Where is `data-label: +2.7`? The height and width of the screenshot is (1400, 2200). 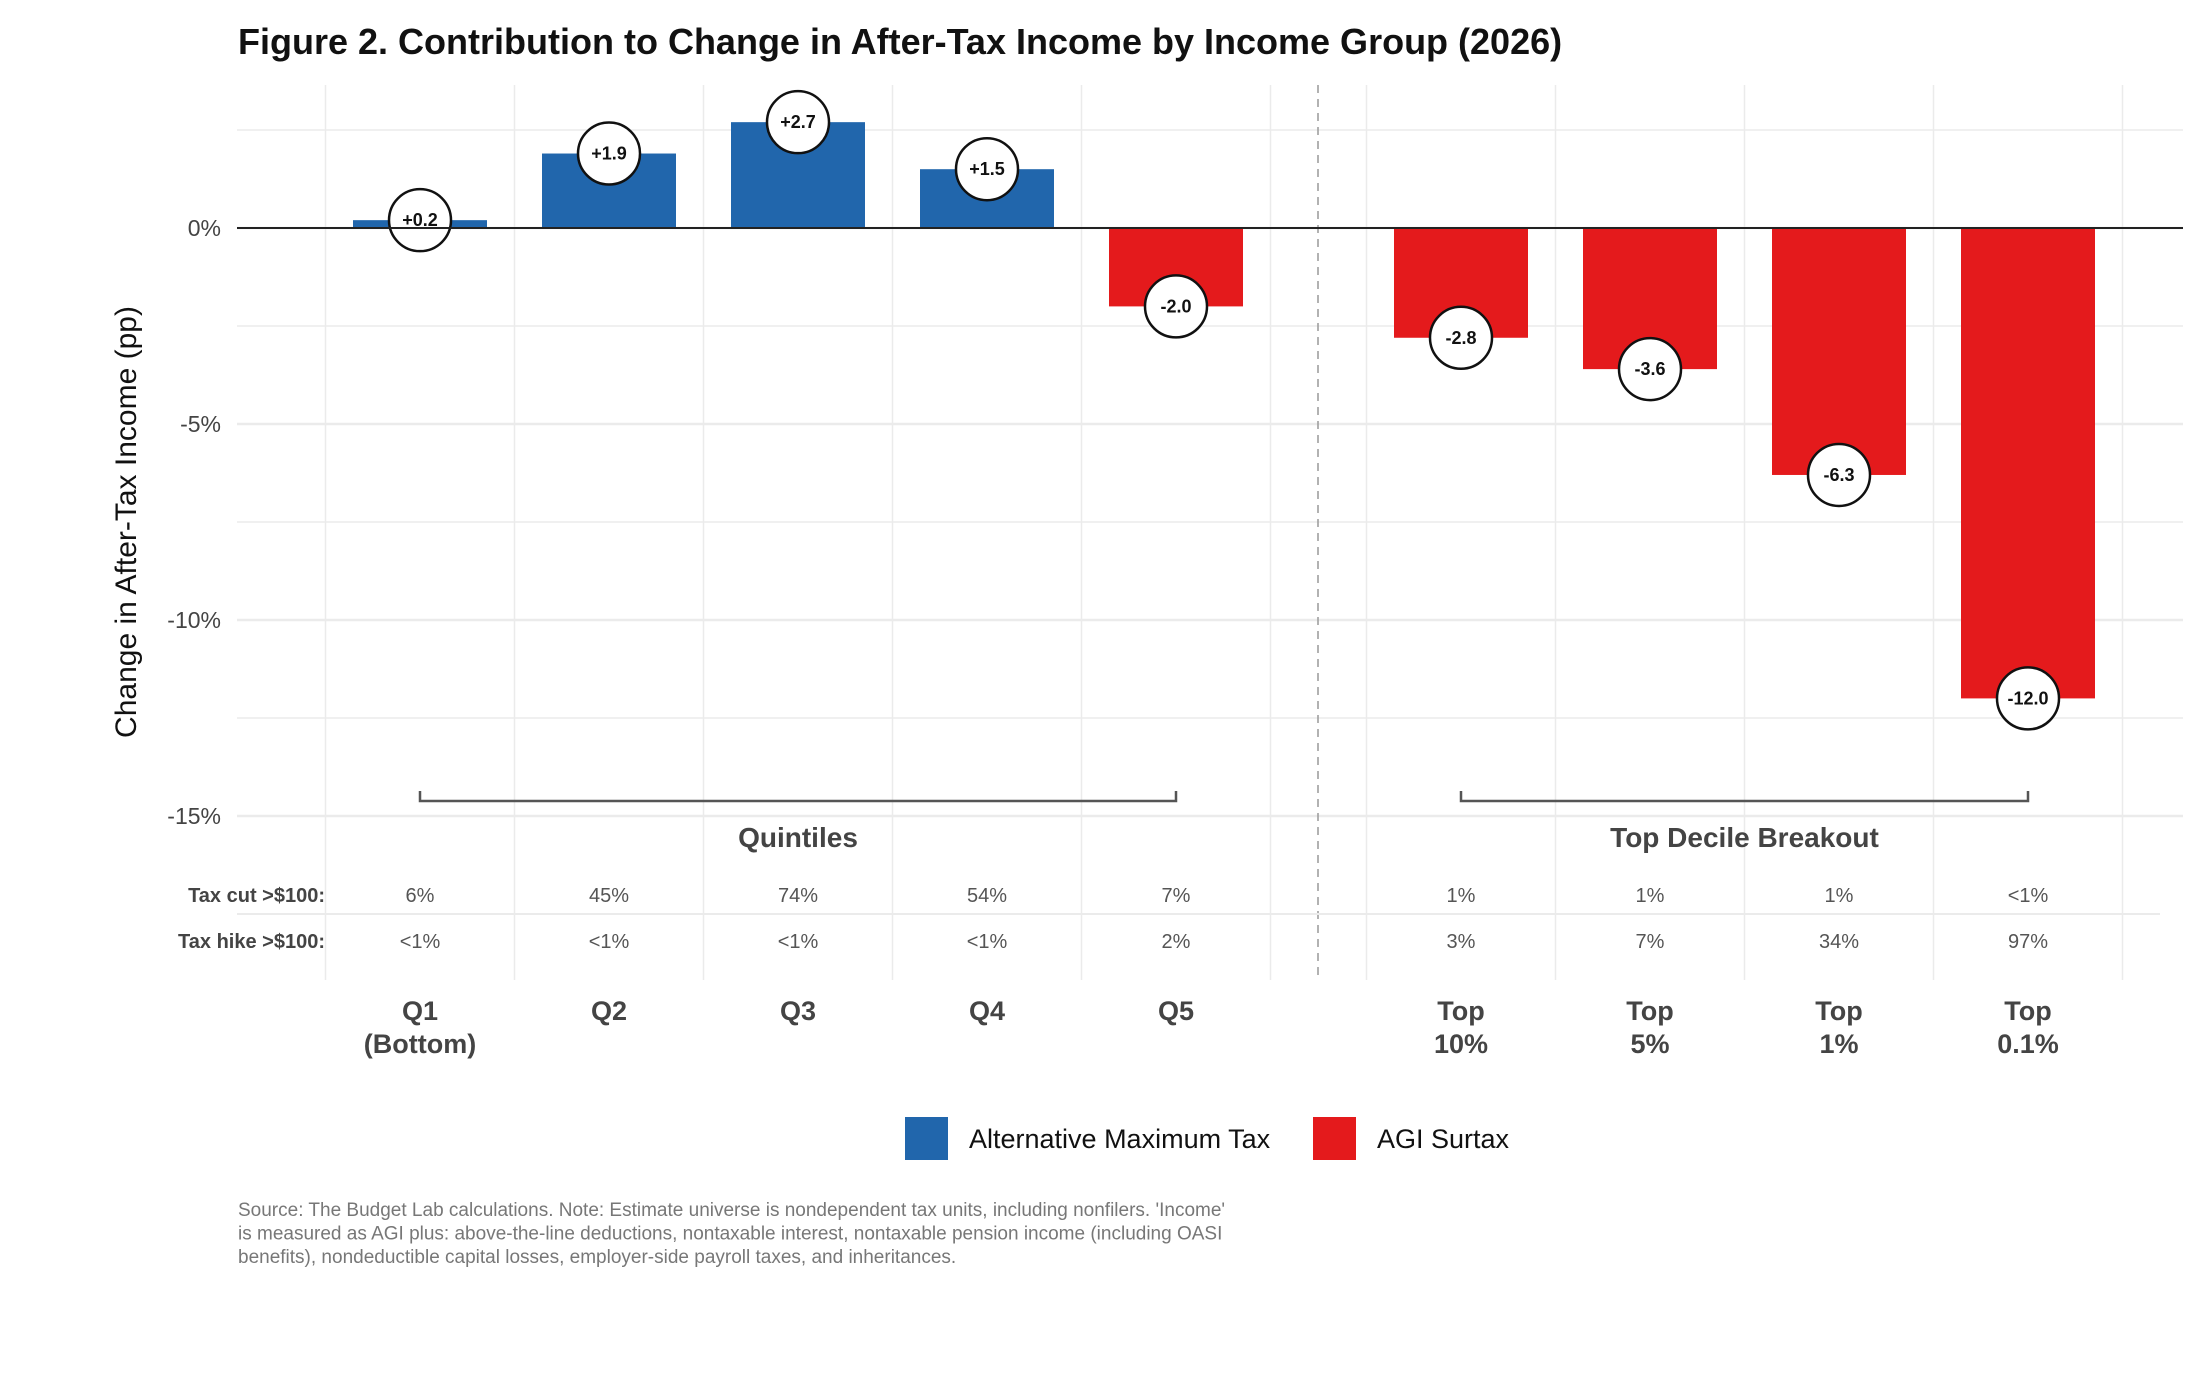 data-label: +2.7 is located at coordinates (798, 122).